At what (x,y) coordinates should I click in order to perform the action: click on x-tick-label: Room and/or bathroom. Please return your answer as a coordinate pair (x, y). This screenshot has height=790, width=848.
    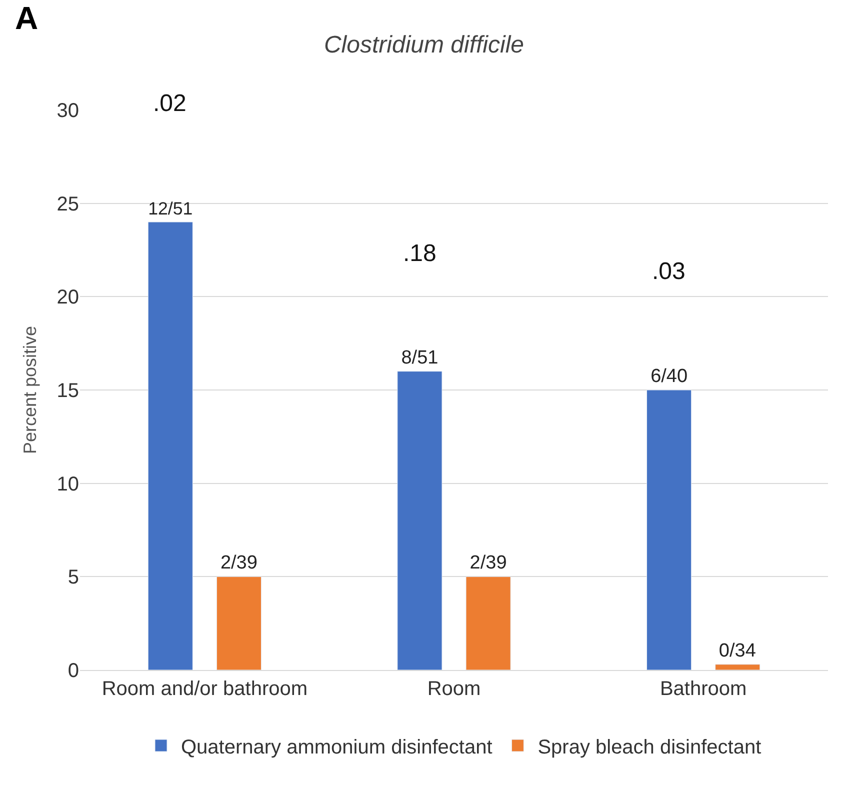
    Looking at the image, I should click on (205, 689).